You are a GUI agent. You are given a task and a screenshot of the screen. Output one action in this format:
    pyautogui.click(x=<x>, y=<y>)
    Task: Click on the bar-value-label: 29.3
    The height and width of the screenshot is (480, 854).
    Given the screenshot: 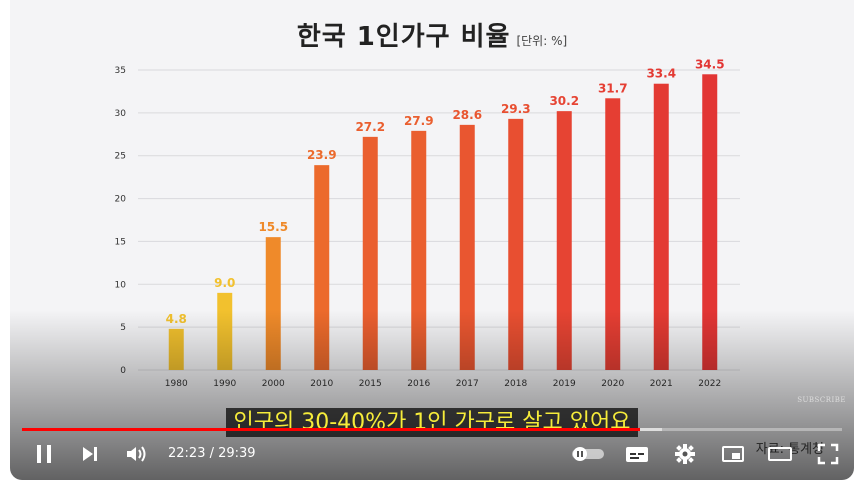 What is the action you would take?
    pyautogui.click(x=516, y=109)
    